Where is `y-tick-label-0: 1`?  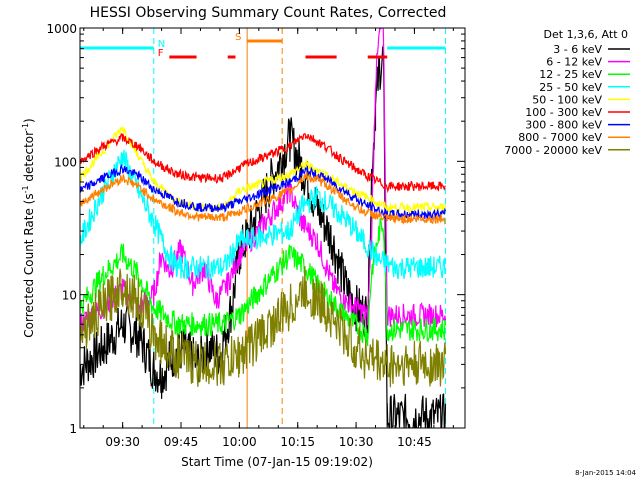 y-tick-label-0: 1 is located at coordinates (73, 429).